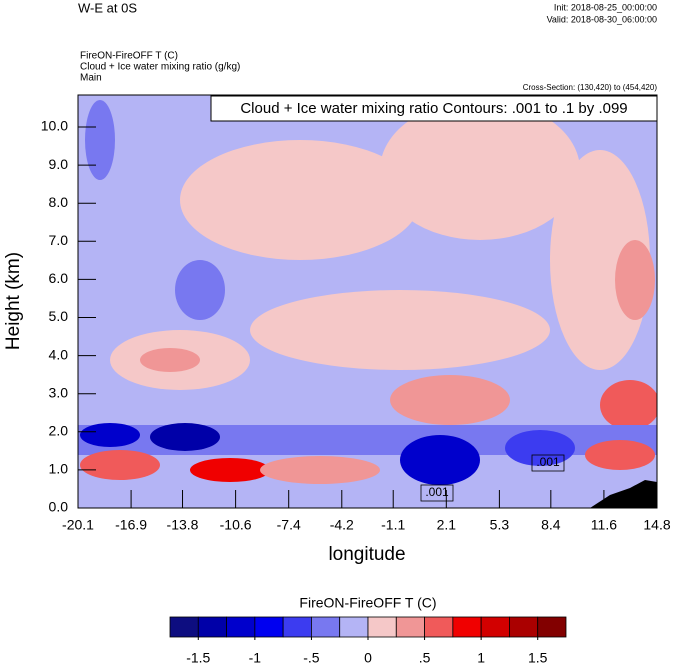 Image resolution: width=674 pixels, height=667 pixels. What do you see at coordinates (366, 554) in the screenshot?
I see `x-axis-label: longitude` at bounding box center [366, 554].